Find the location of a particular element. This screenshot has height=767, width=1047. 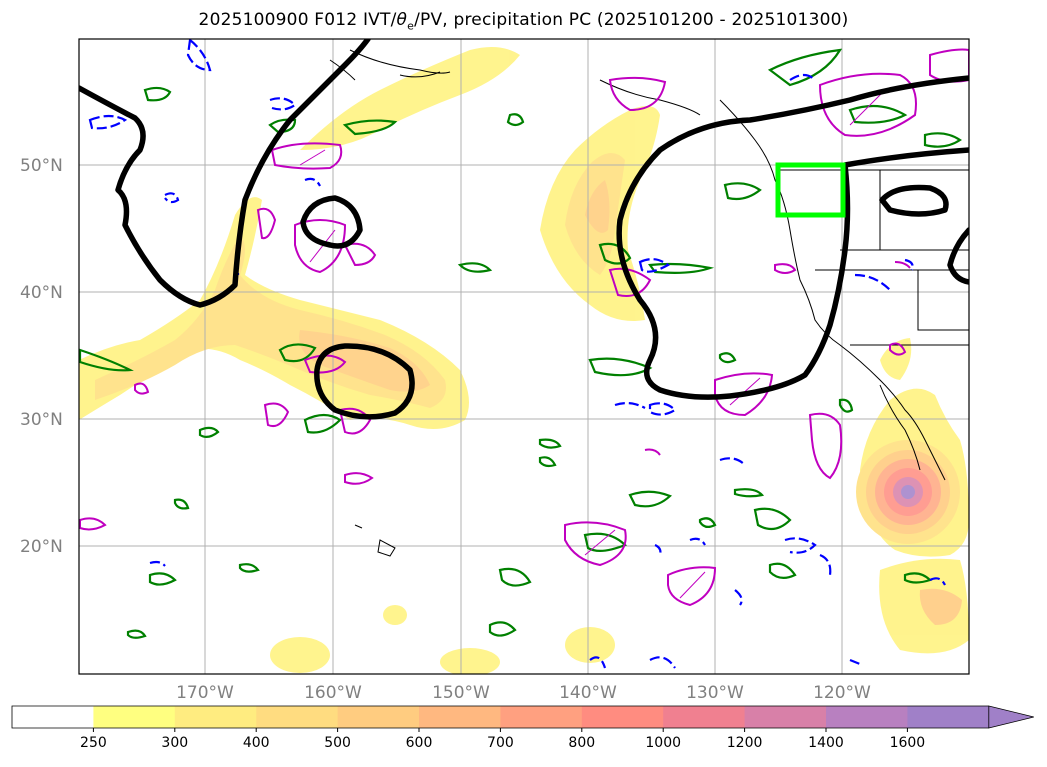

lat-label-30n: 30°N is located at coordinates (41, 420).